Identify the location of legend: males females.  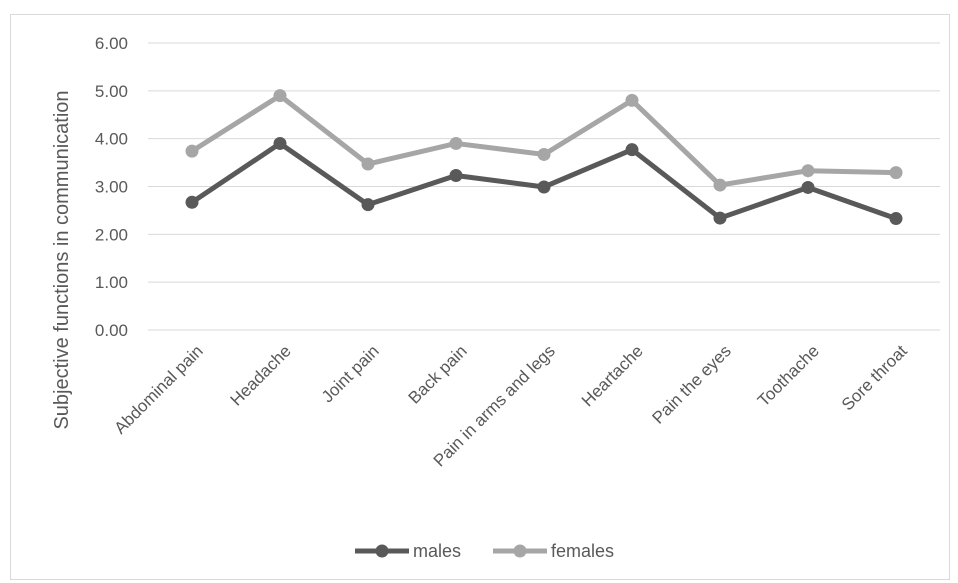
(484, 551).